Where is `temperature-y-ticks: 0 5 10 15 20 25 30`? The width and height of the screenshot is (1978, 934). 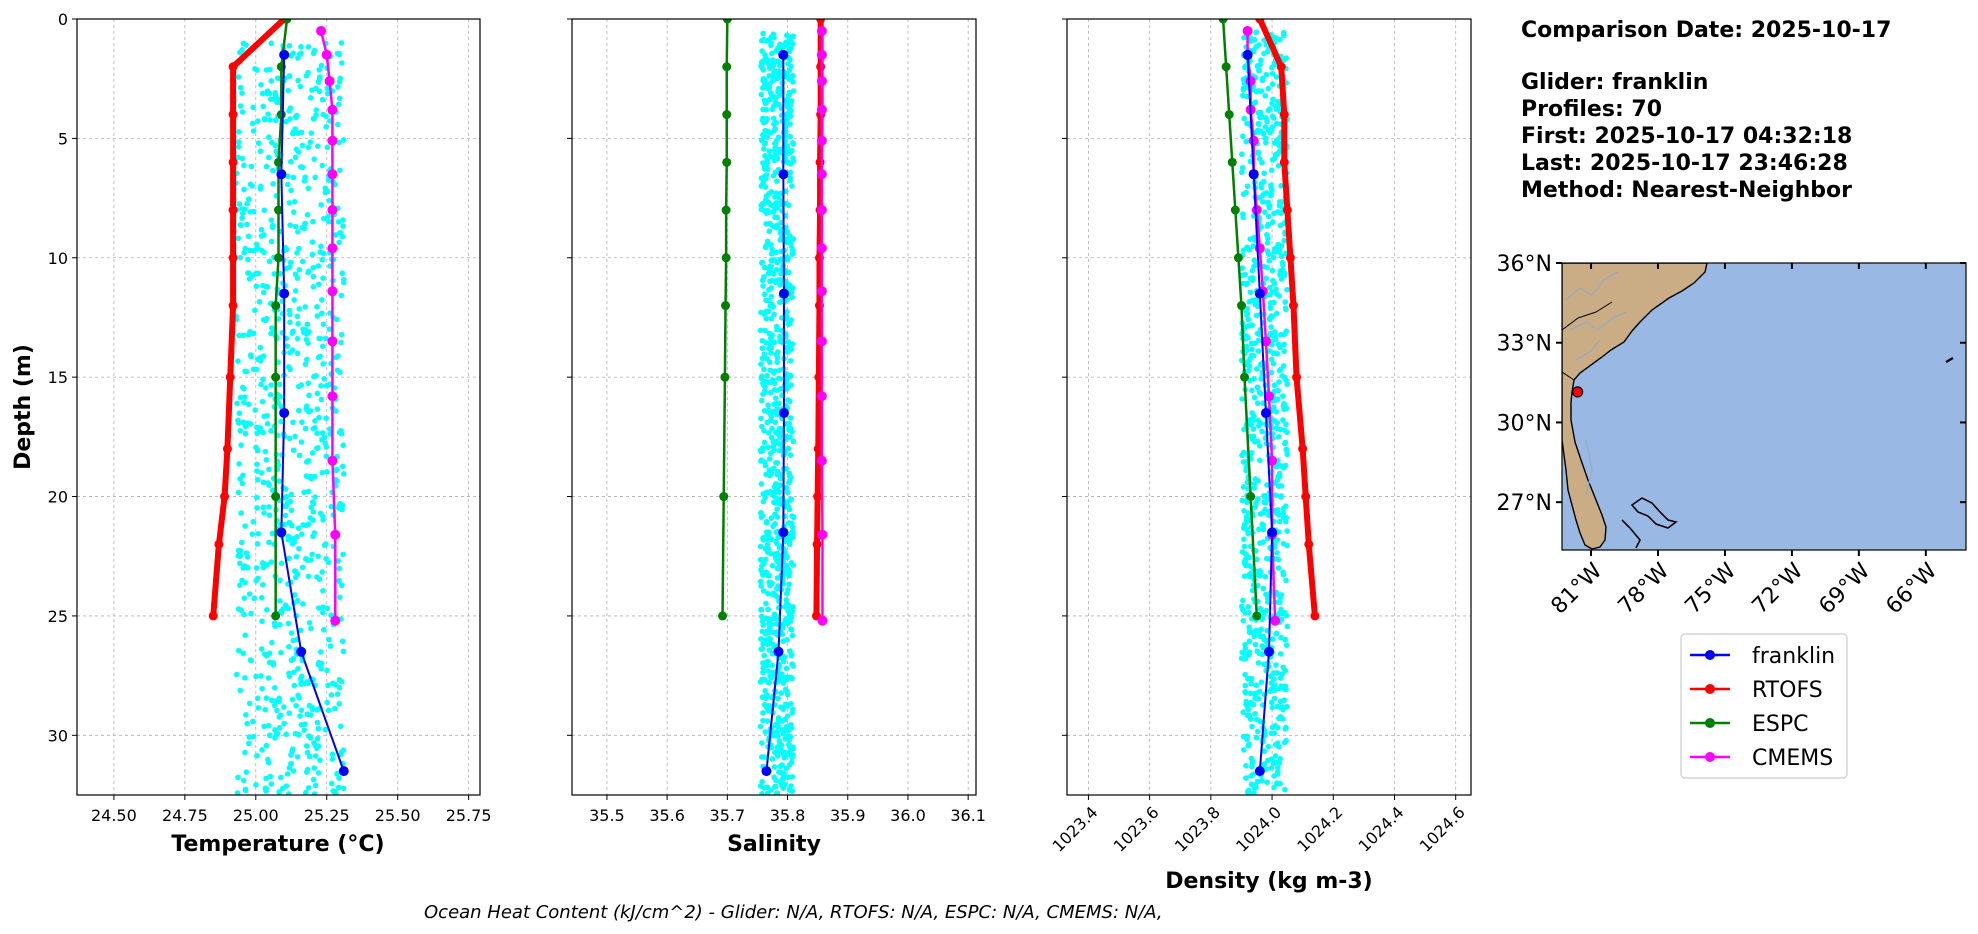 temperature-y-ticks: 0 5 10 15 20 25 30 is located at coordinates (62, 377).